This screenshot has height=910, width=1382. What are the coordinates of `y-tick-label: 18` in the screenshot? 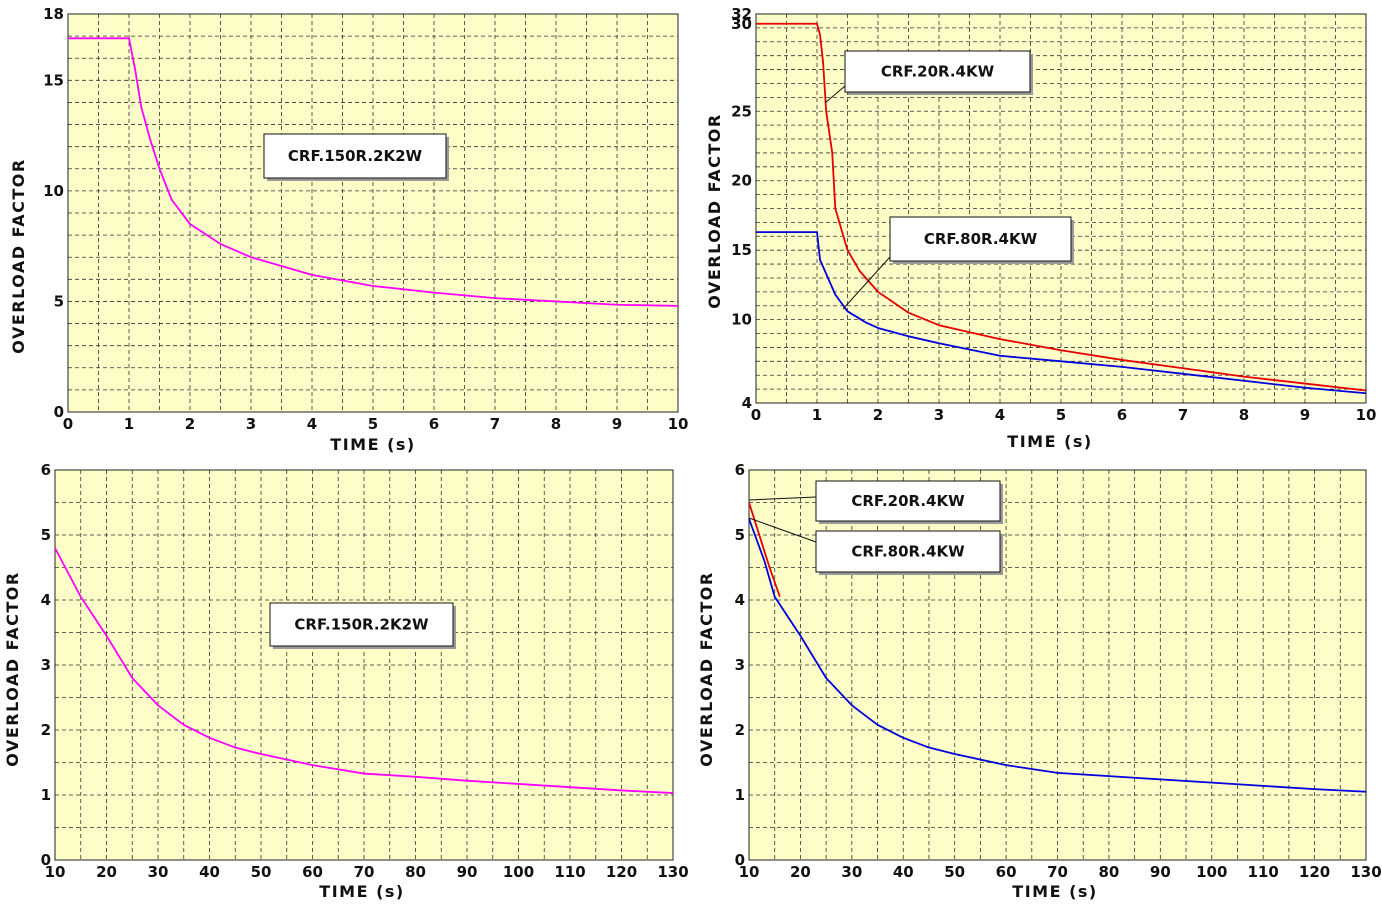 It's located at (53, 14).